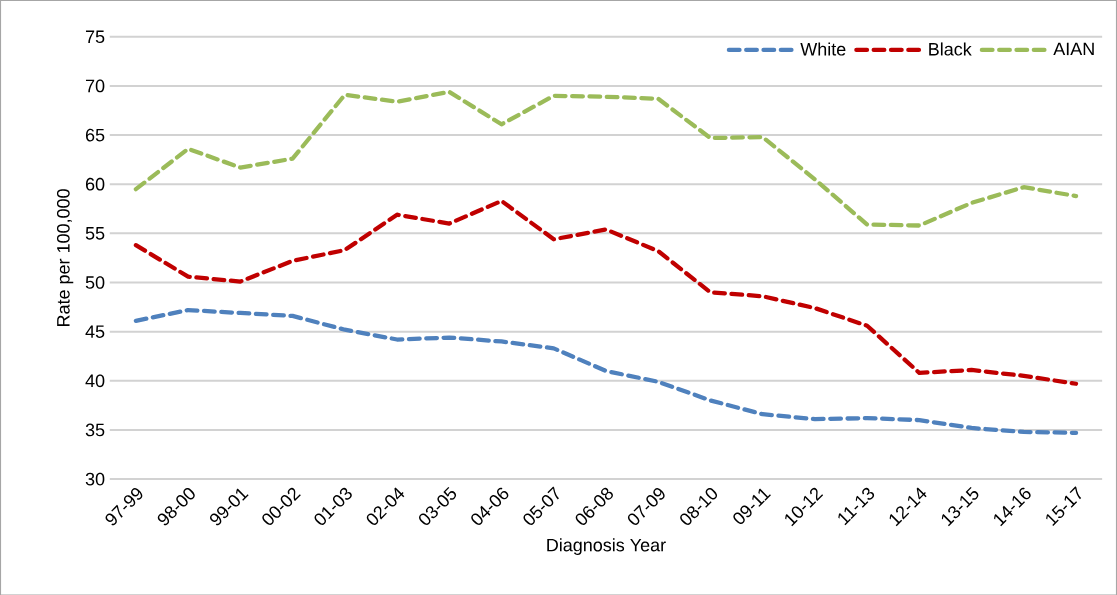 Image resolution: width=1117 pixels, height=595 pixels. Describe the element at coordinates (823, 49) in the screenshot. I see `legend-label: White` at that location.